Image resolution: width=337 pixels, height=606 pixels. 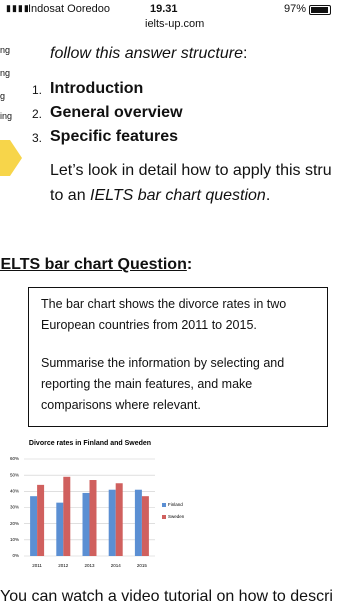 I want to click on task-line: European countries from 2011 to 2015., so click(x=149, y=325).